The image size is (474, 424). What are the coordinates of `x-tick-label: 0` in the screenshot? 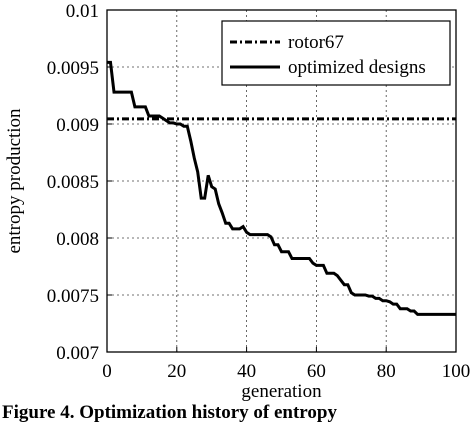 It's located at (107, 371).